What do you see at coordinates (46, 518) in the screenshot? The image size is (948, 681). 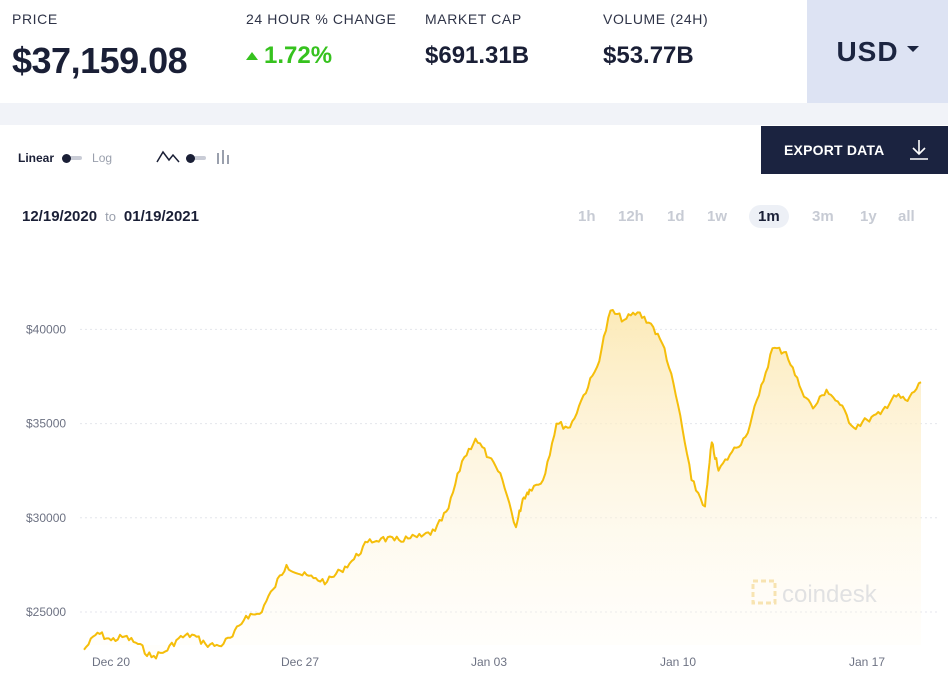 I see `y-tick-label: $30000` at bounding box center [46, 518].